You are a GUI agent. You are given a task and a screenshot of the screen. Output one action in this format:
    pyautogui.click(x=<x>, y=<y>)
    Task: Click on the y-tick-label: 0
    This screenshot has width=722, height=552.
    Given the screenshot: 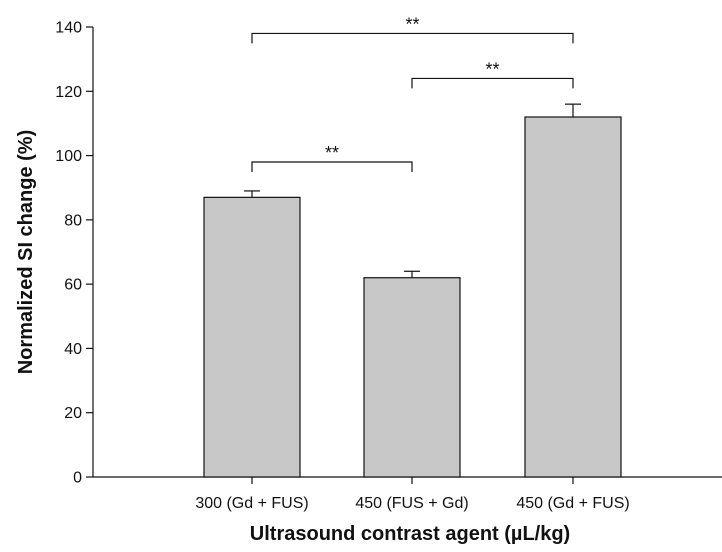 What is the action you would take?
    pyautogui.click(x=77, y=478)
    